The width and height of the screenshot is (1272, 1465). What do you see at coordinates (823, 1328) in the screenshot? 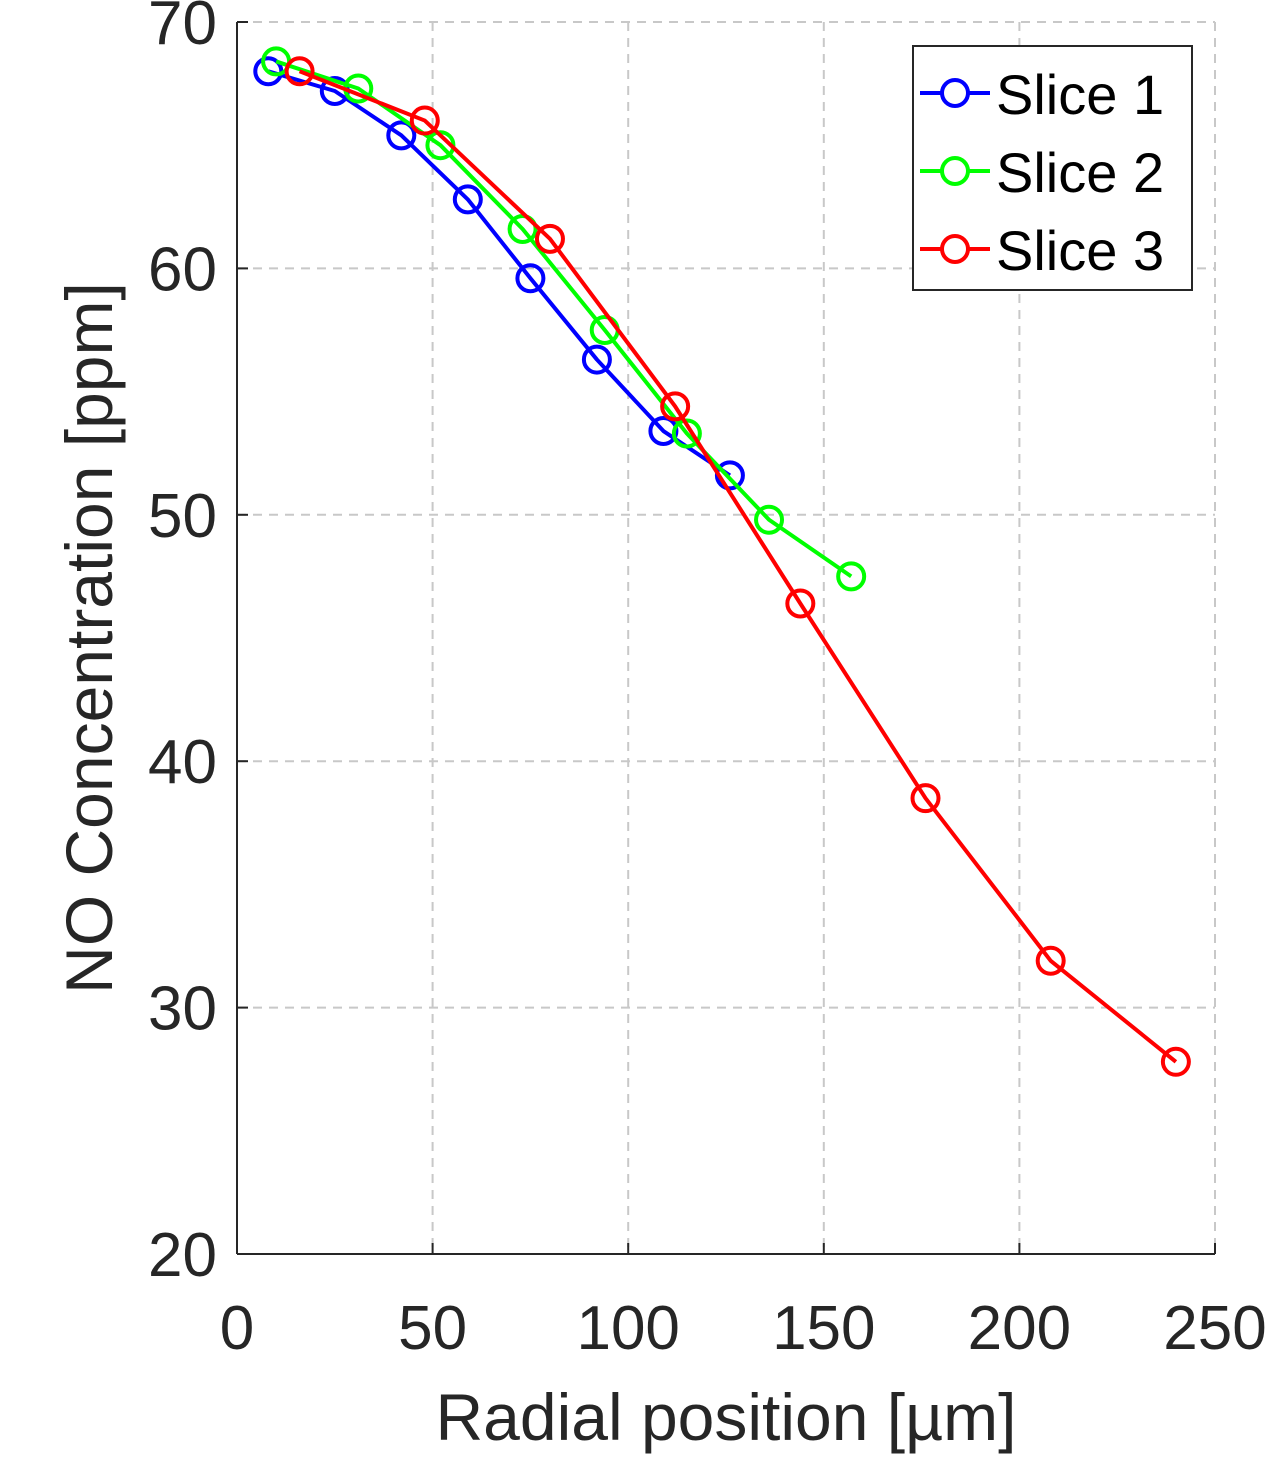
I see `x-tick-label: 150` at bounding box center [823, 1328].